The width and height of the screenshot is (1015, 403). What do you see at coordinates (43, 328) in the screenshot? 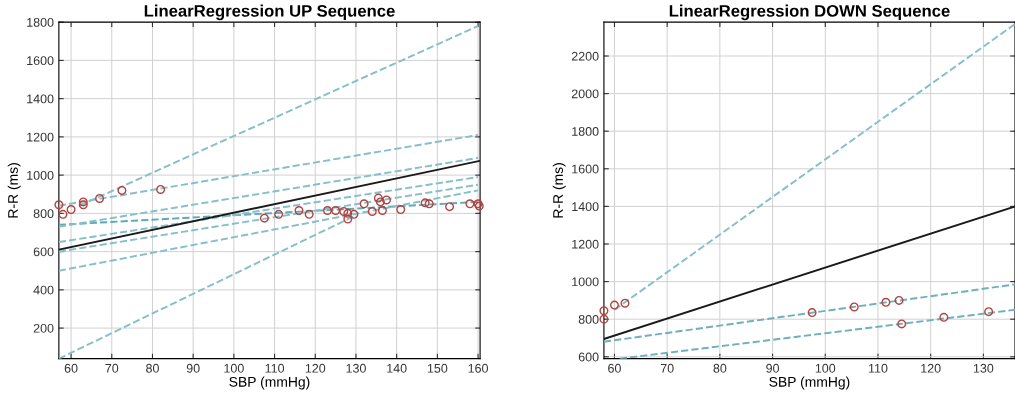
I see `y-tick-label: 200` at bounding box center [43, 328].